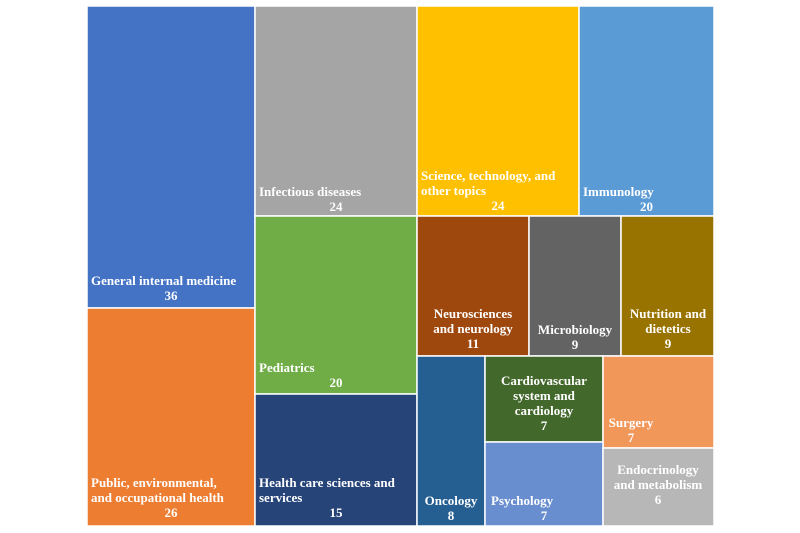 The width and height of the screenshot is (800, 533). What do you see at coordinates (171, 417) in the screenshot?
I see `tile-public-environmental-and-occupational-health` at bounding box center [171, 417].